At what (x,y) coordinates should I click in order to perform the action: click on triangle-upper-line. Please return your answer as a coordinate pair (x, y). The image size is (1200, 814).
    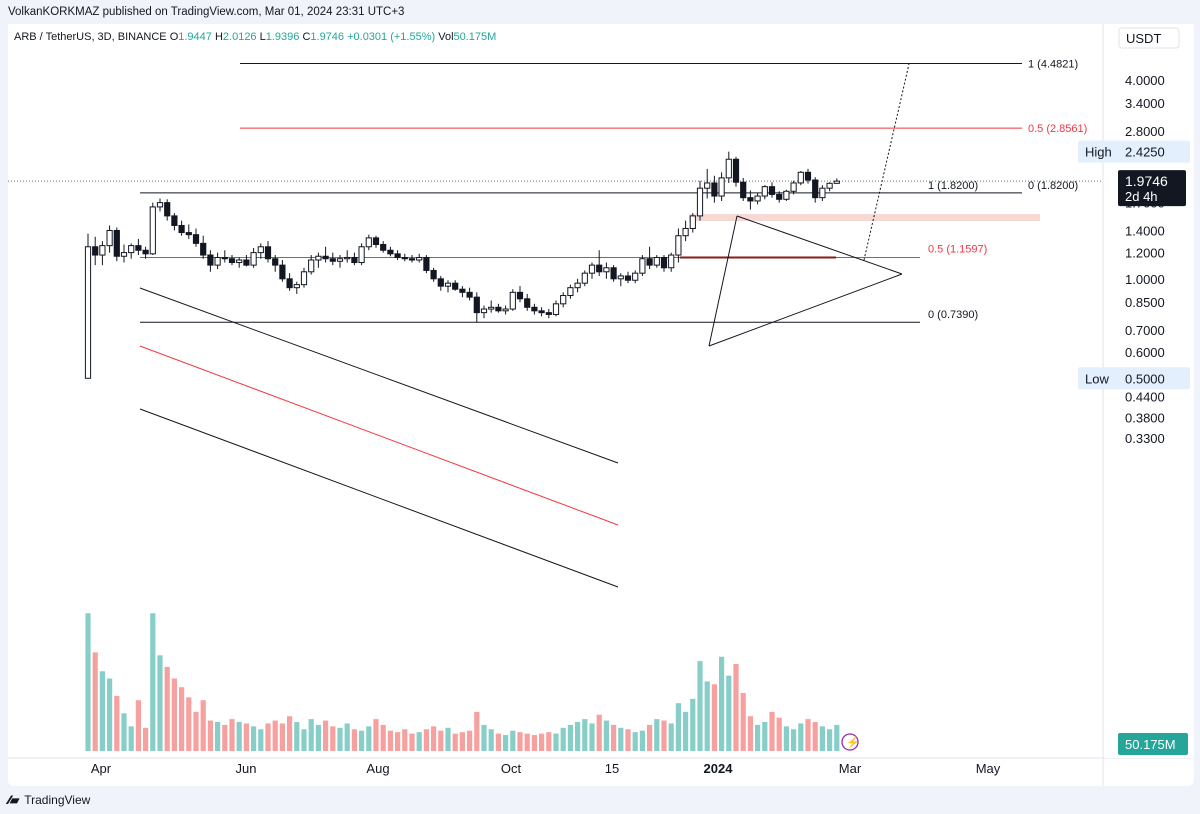
    Looking at the image, I should click on (819, 245).